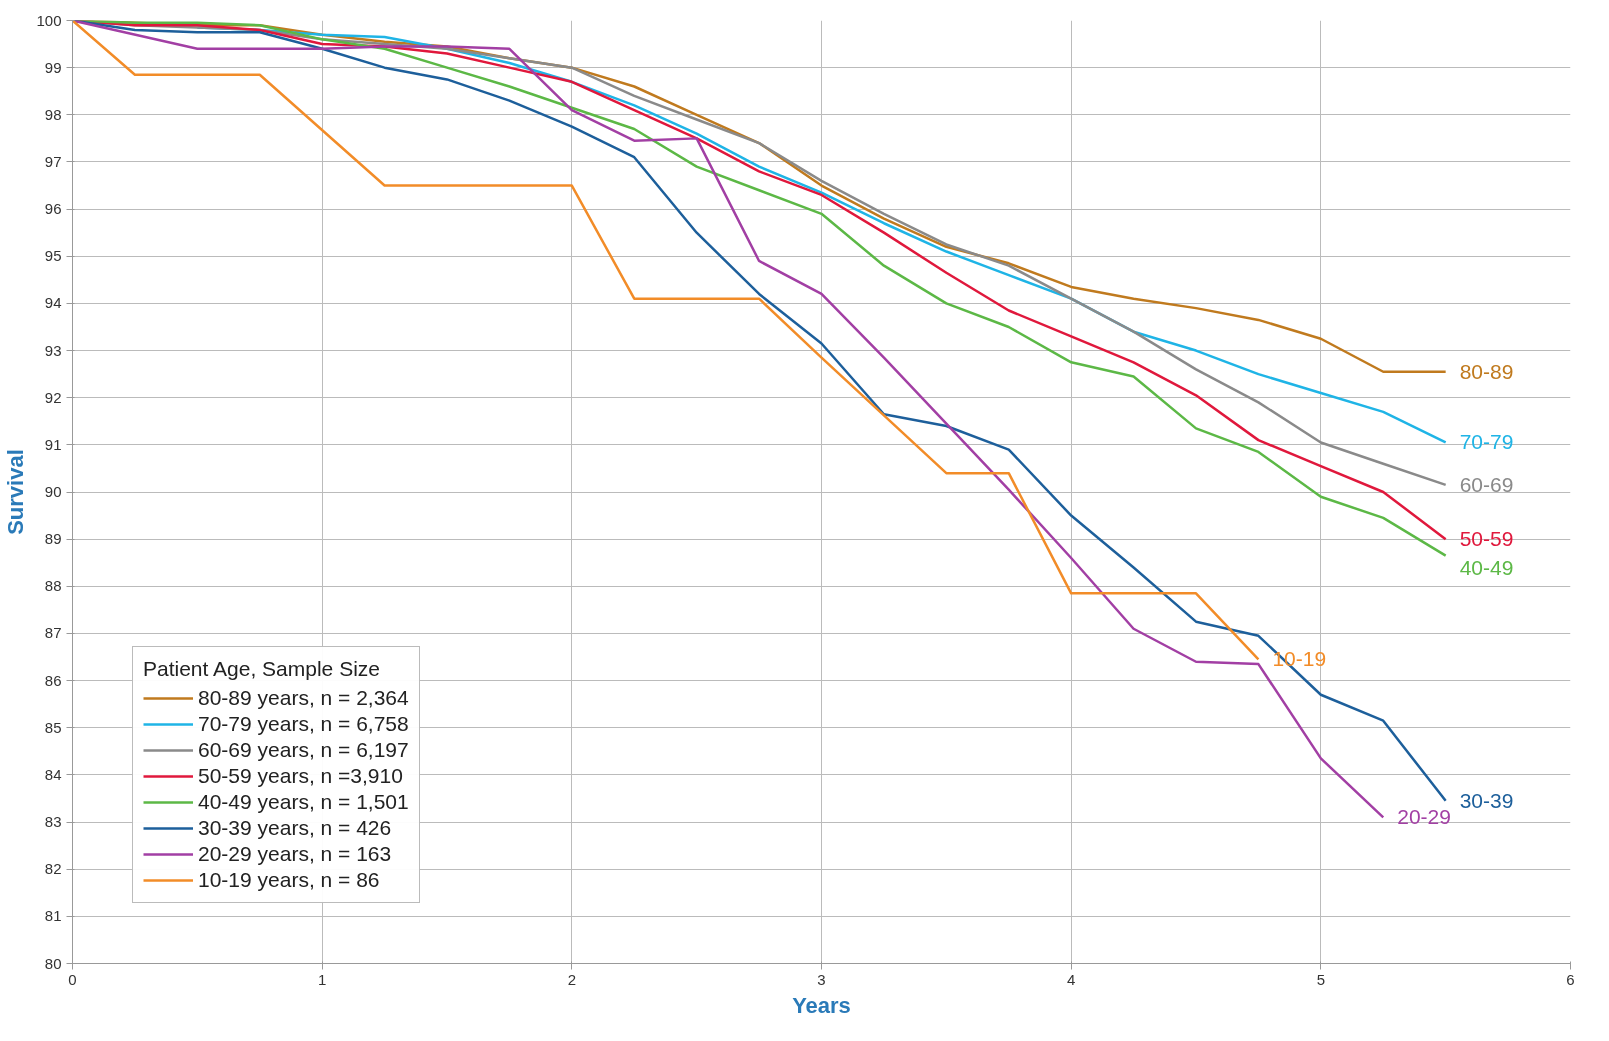  I want to click on annotation: 20-29, so click(1424, 817).